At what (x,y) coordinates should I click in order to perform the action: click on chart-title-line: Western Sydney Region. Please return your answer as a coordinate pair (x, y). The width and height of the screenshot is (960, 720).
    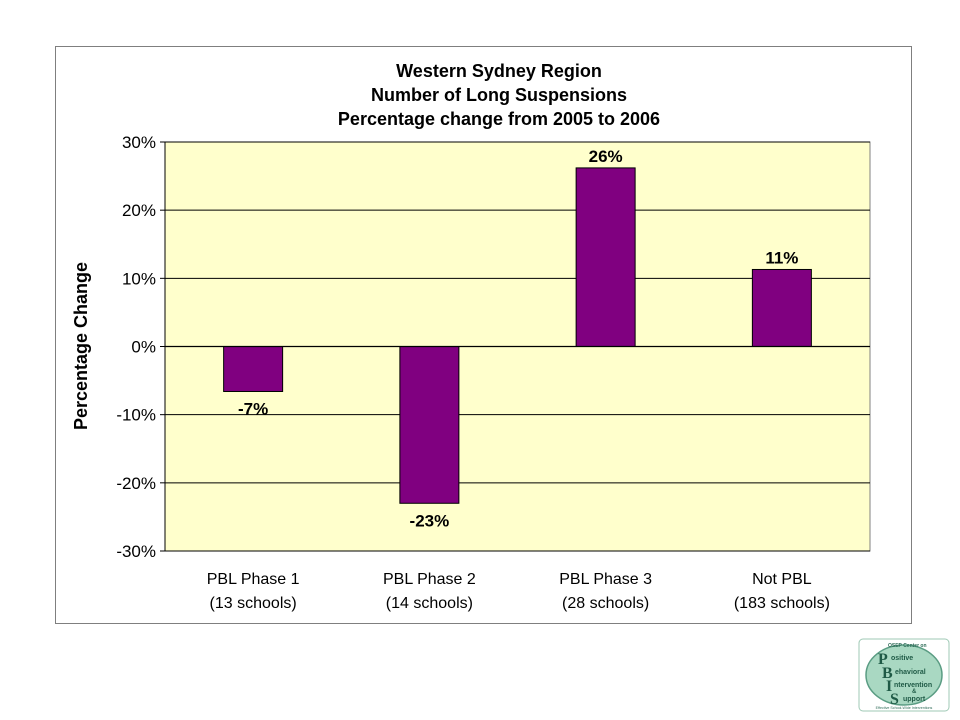
    Looking at the image, I should click on (499, 71).